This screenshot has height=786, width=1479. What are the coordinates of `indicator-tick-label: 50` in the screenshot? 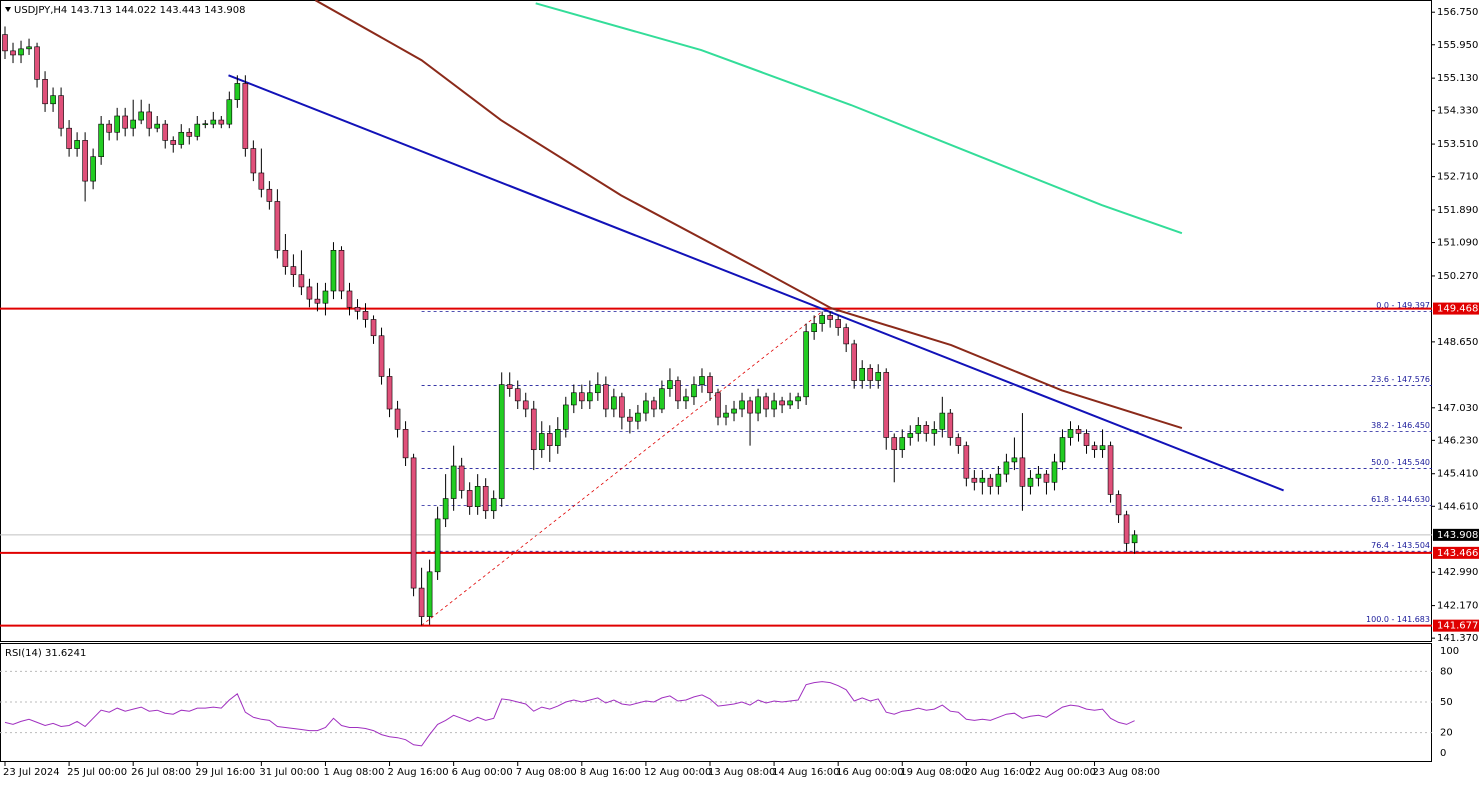 It's located at (1446, 702).